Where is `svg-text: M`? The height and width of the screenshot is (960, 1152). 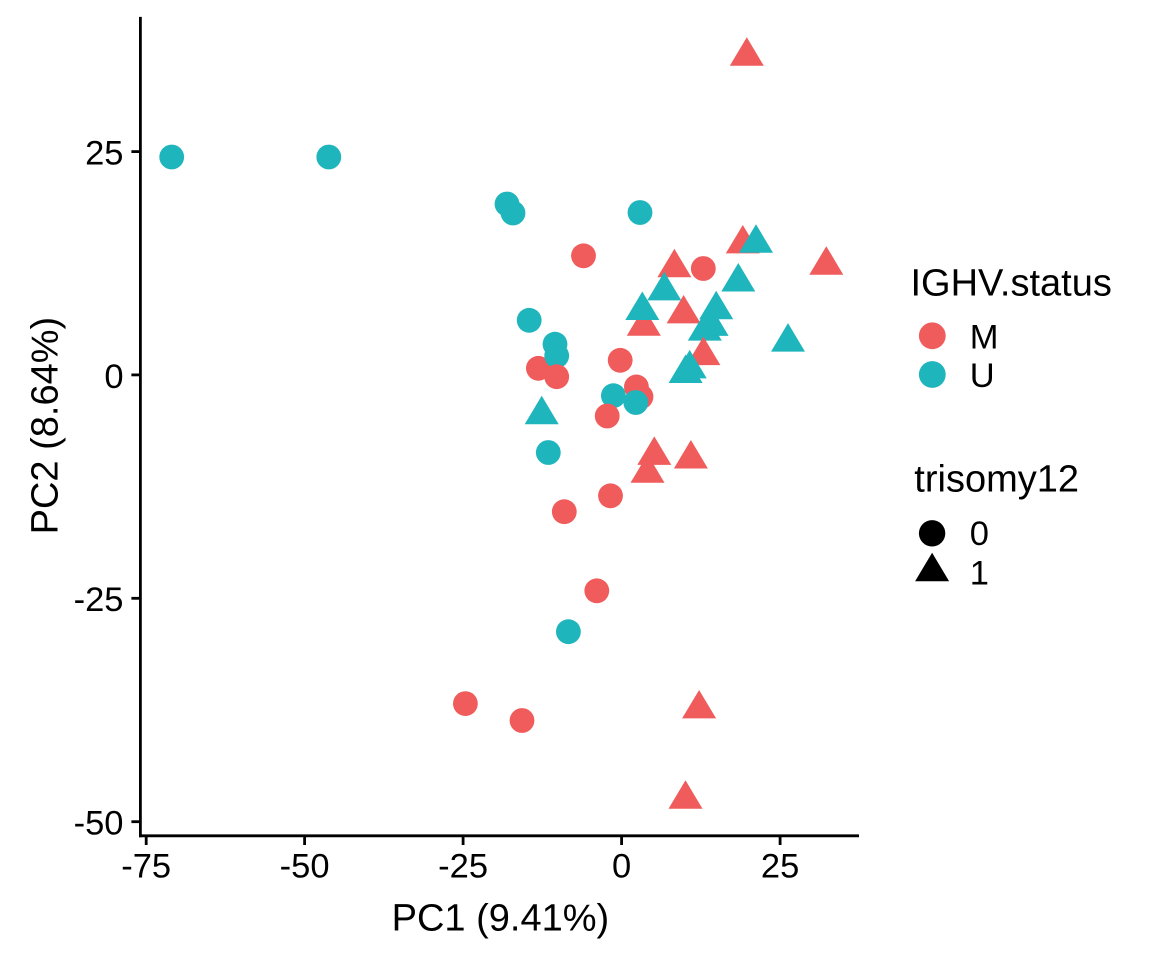 svg-text: M is located at coordinates (984, 337).